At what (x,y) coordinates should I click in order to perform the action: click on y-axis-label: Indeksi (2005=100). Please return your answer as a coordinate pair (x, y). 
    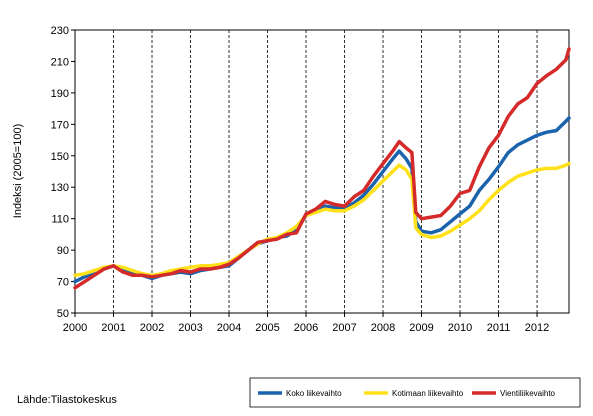
    Looking at the image, I should click on (18, 171).